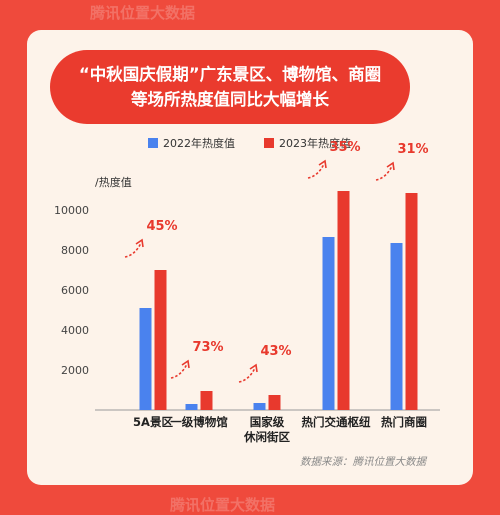  What do you see at coordinates (153, 422) in the screenshot?
I see `x-tick-label: 5A景区` at bounding box center [153, 422].